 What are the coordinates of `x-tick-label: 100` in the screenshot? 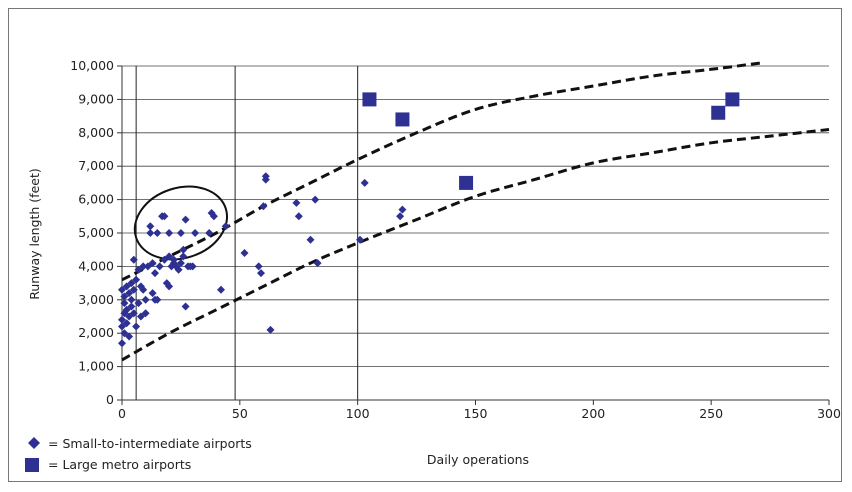 It's located at (358, 413).